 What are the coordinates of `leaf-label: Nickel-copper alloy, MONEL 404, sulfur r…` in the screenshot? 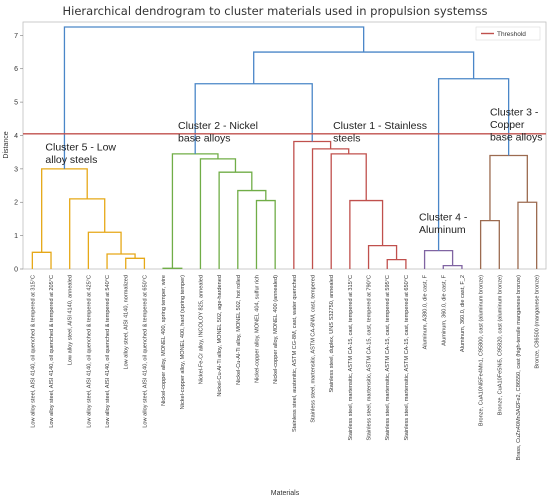 It's located at (257, 329).